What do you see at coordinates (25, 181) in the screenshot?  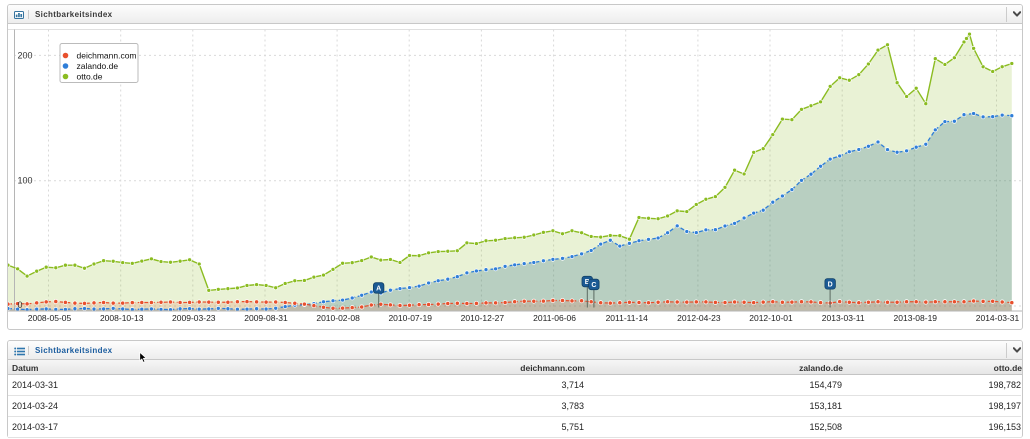 I see `svg-text: 100` at bounding box center [25, 181].